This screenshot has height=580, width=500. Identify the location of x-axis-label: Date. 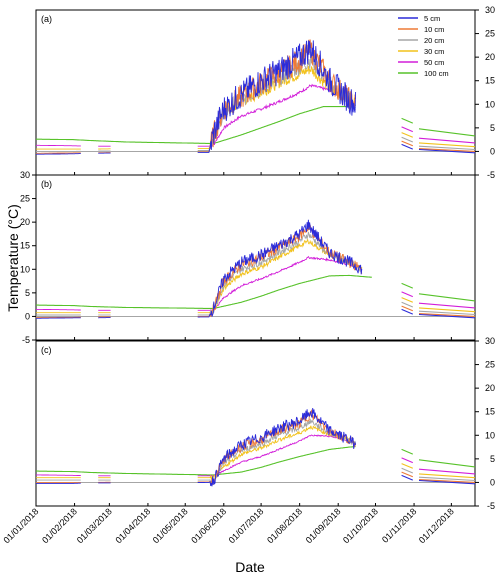
(250, 567).